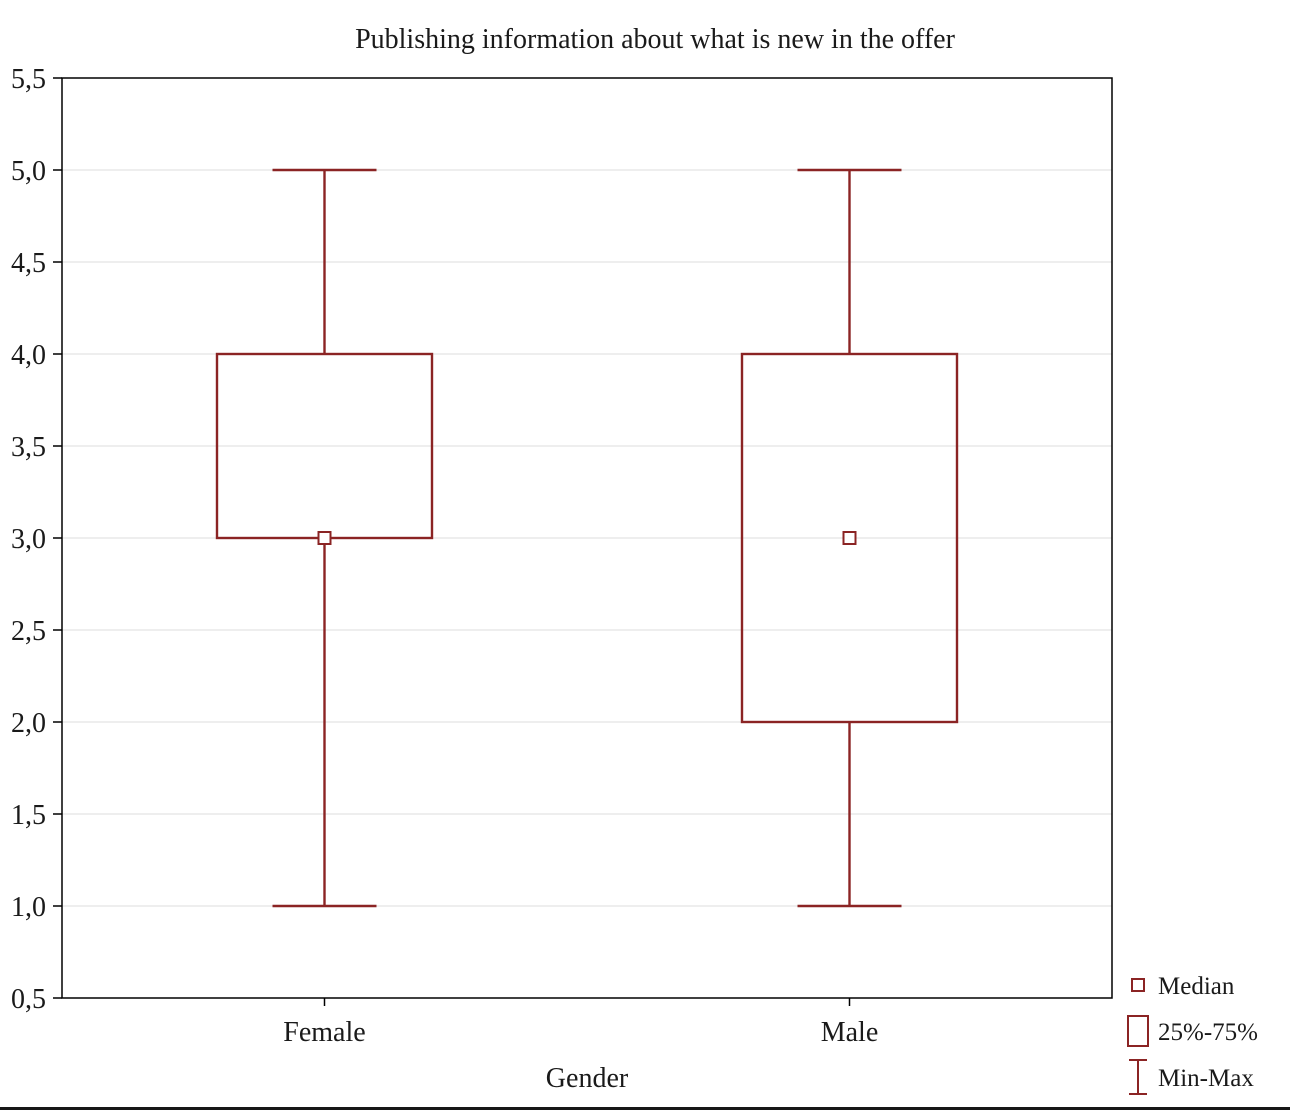  I want to click on x-axis-label: Gender, so click(587, 1078).